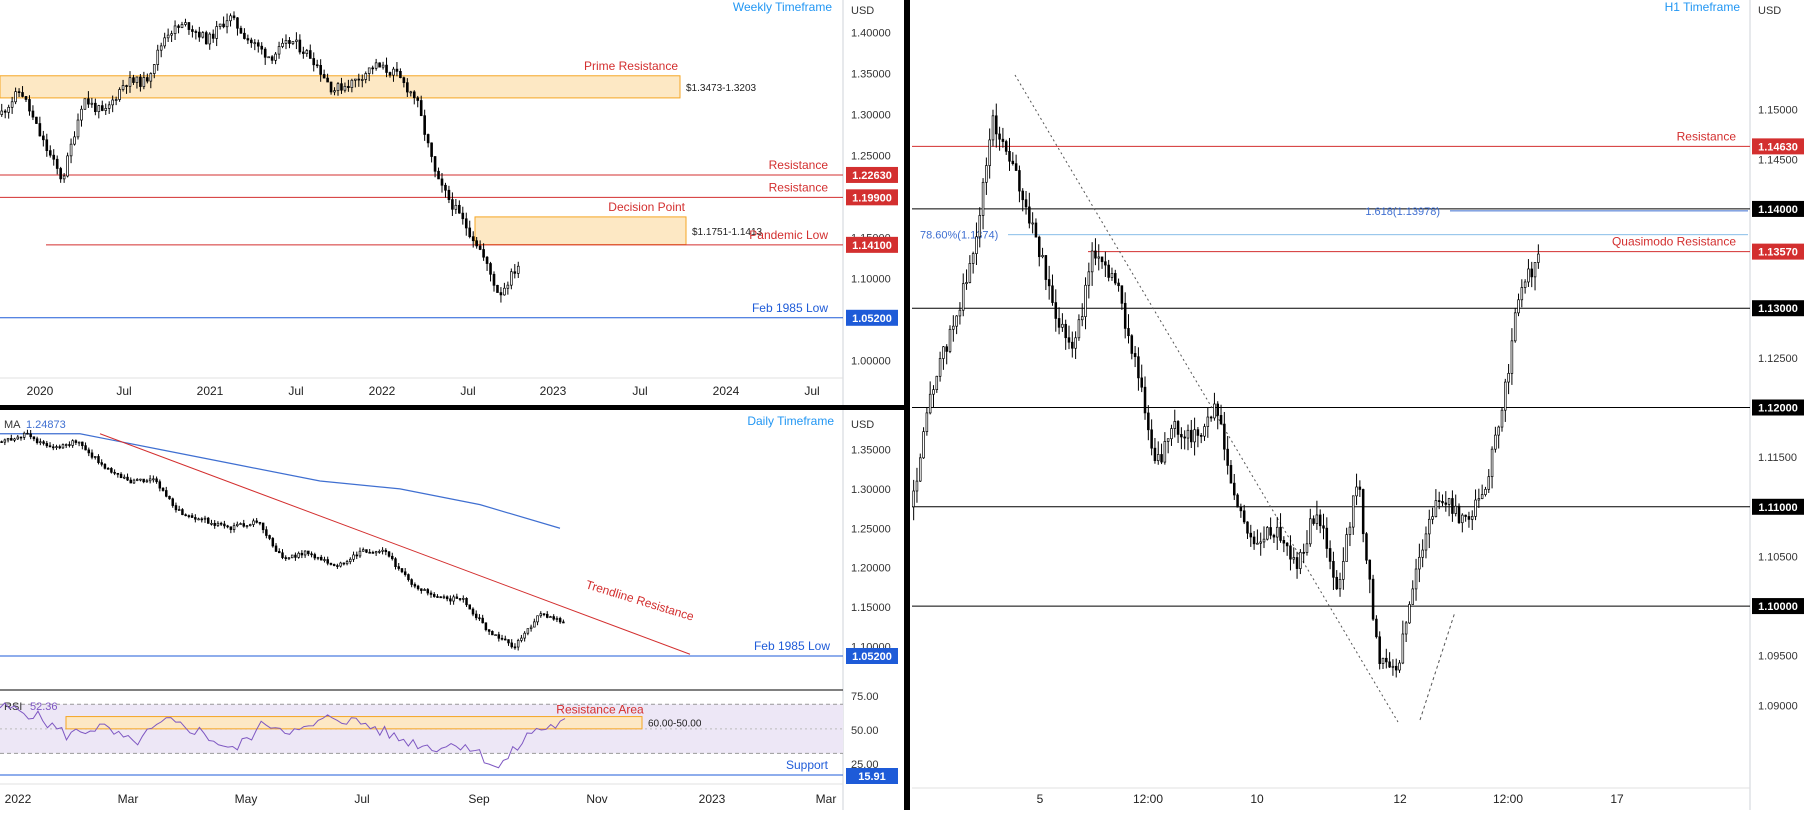 This screenshot has height=815, width=1811. I want to click on daily-feb-low-price-tag, so click(872, 656).